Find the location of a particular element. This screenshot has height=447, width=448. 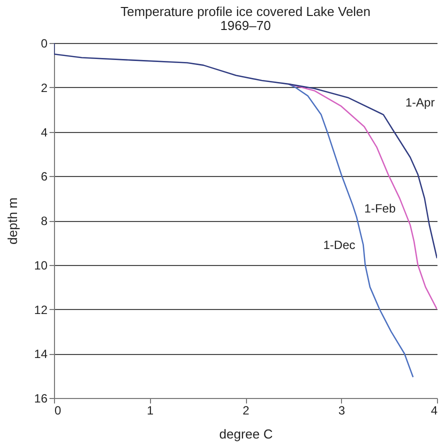

x-tick-label: 0 is located at coordinates (58, 411).